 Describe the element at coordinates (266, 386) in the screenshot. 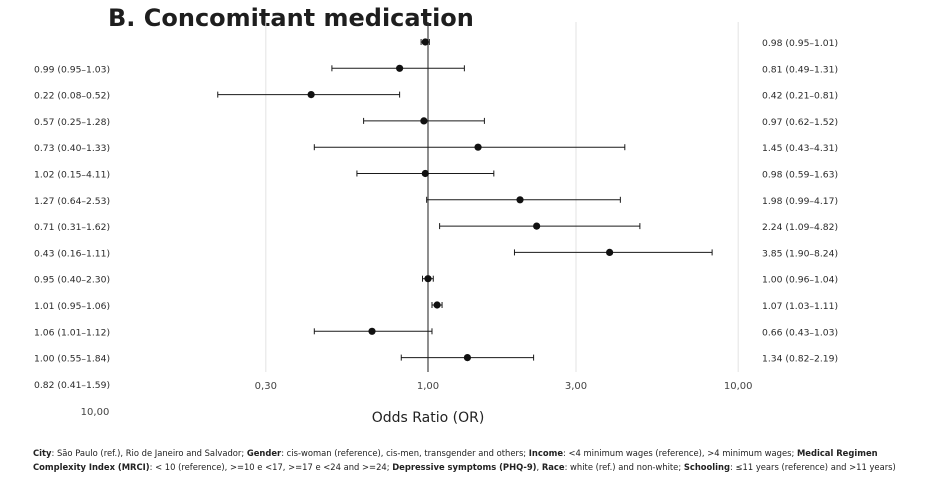

I see `x-tick-label: 0,30` at that location.